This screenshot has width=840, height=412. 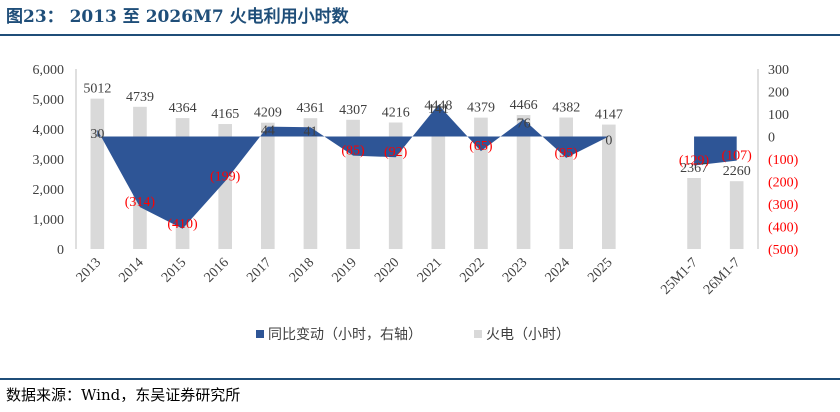 What do you see at coordinates (49, 190) in the screenshot?
I see `left-tick-label: 2,000` at bounding box center [49, 190].